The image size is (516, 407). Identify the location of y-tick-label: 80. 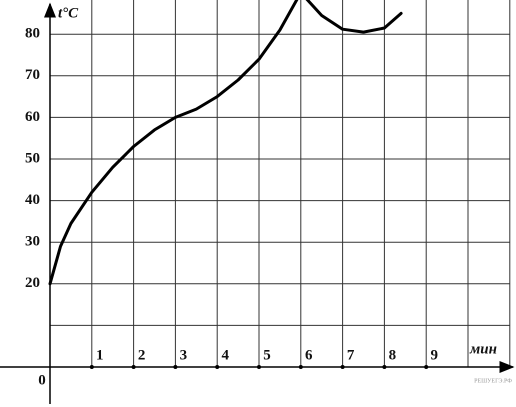
(32, 34).